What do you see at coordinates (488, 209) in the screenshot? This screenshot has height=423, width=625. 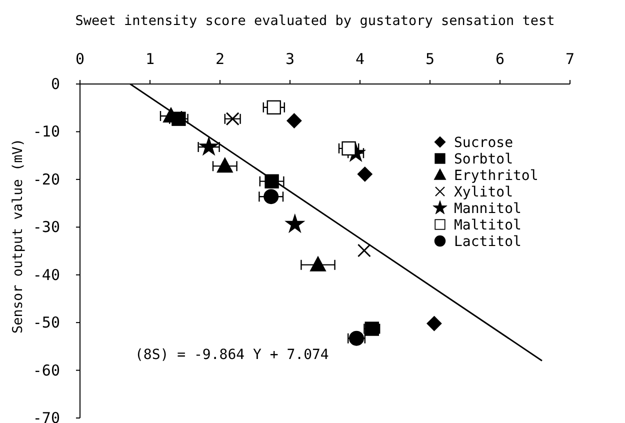 I see `legend-label: Mannitol` at bounding box center [488, 209].